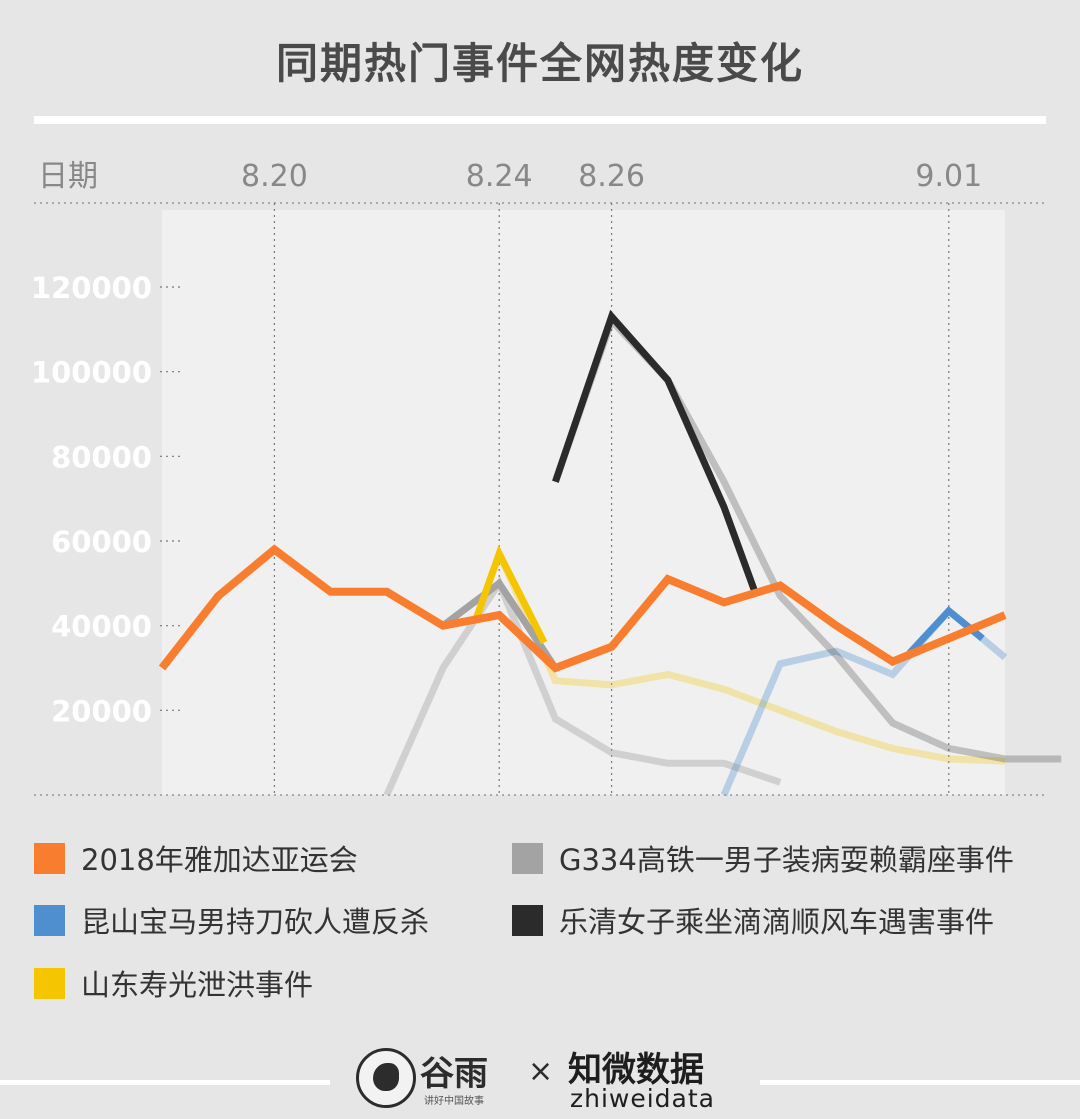 The image size is (1080, 1119). I want to click on legend-label: 2018年雅加达亚运会, so click(219, 860).